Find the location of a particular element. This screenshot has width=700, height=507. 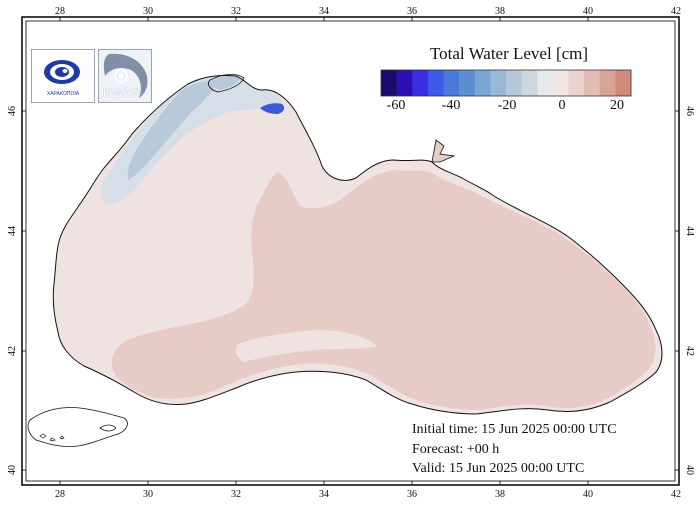

lon-labels-top: 28 30 32 34 36 38 40 42 is located at coordinates (368, 11).